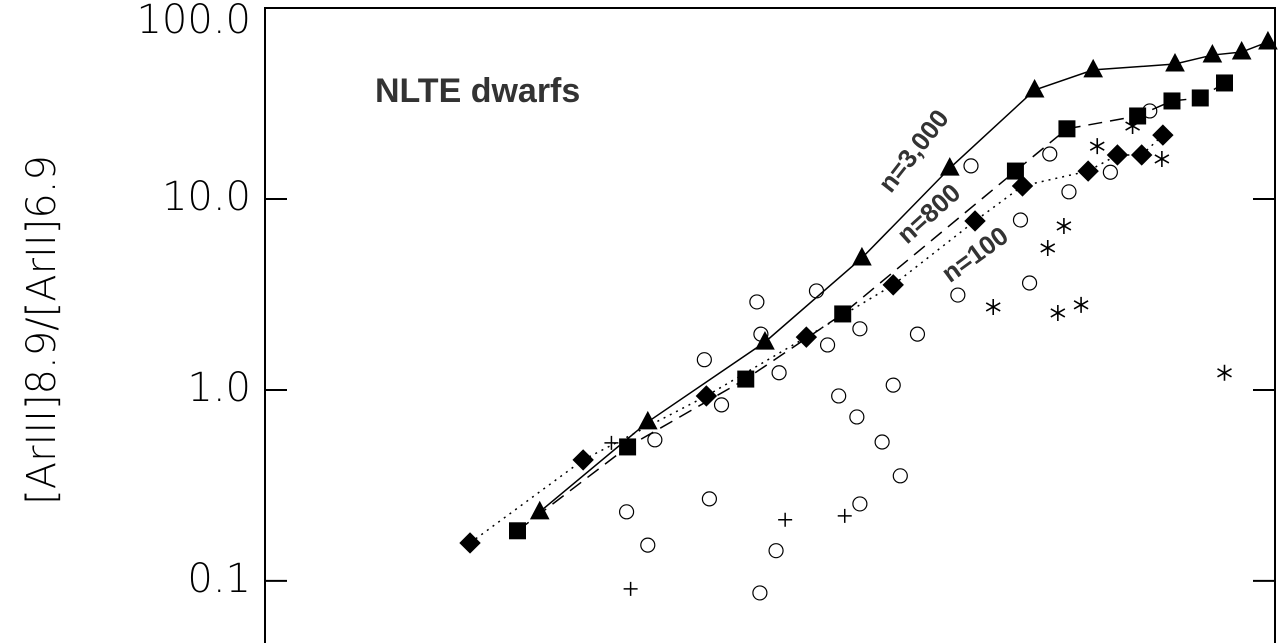  I want to click on y-tick-label: 100.0, so click(193, 21).